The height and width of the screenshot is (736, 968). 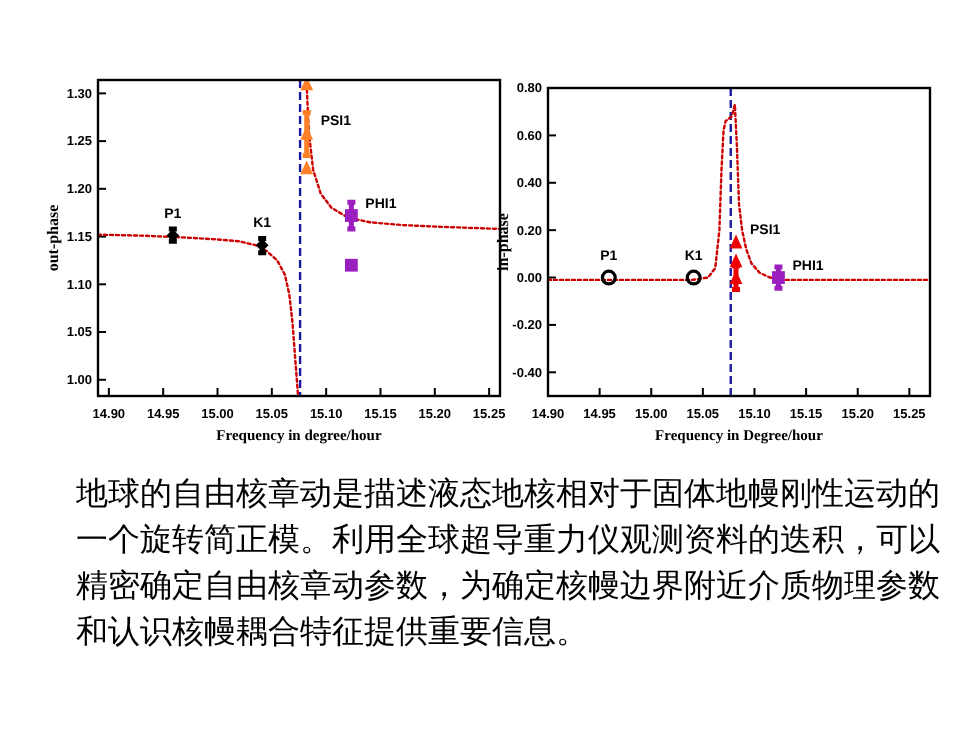 What do you see at coordinates (503, 241) in the screenshot?
I see `y-axis-title: in-phase` at bounding box center [503, 241].